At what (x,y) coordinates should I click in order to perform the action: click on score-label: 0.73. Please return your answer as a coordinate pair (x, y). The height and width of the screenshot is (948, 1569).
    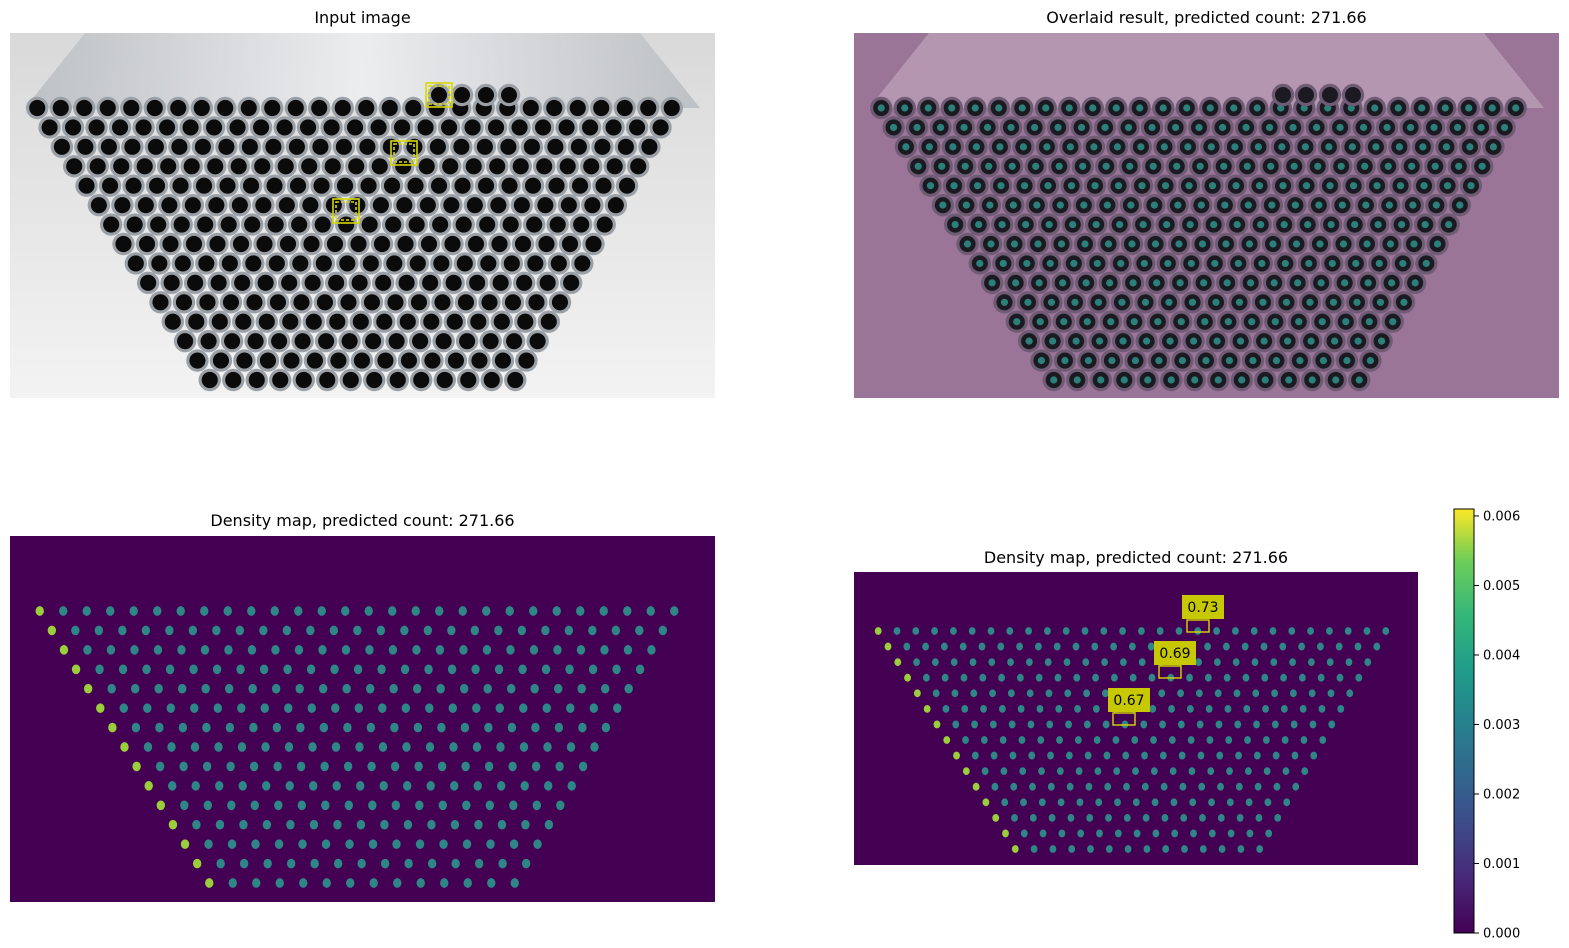
    Looking at the image, I should click on (1202, 608).